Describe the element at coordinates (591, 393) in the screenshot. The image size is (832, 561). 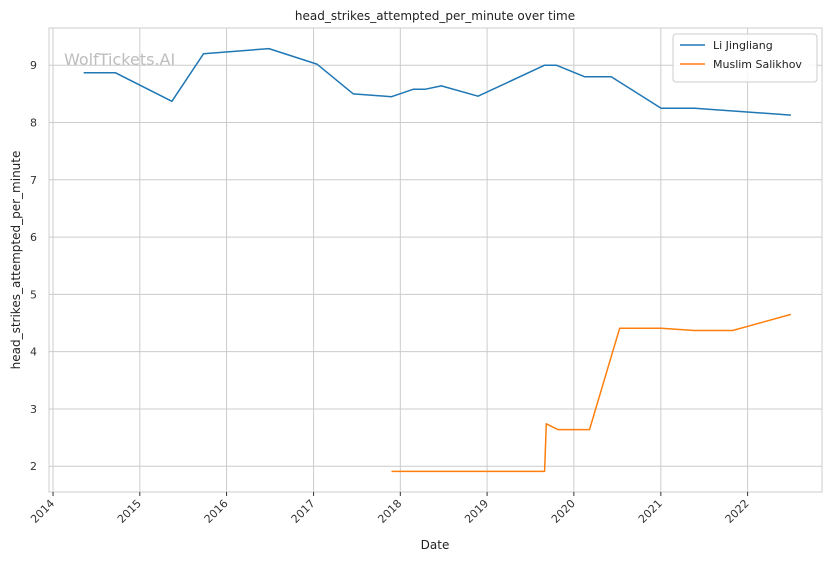
I see `series-line-muslim-salikhov` at that location.